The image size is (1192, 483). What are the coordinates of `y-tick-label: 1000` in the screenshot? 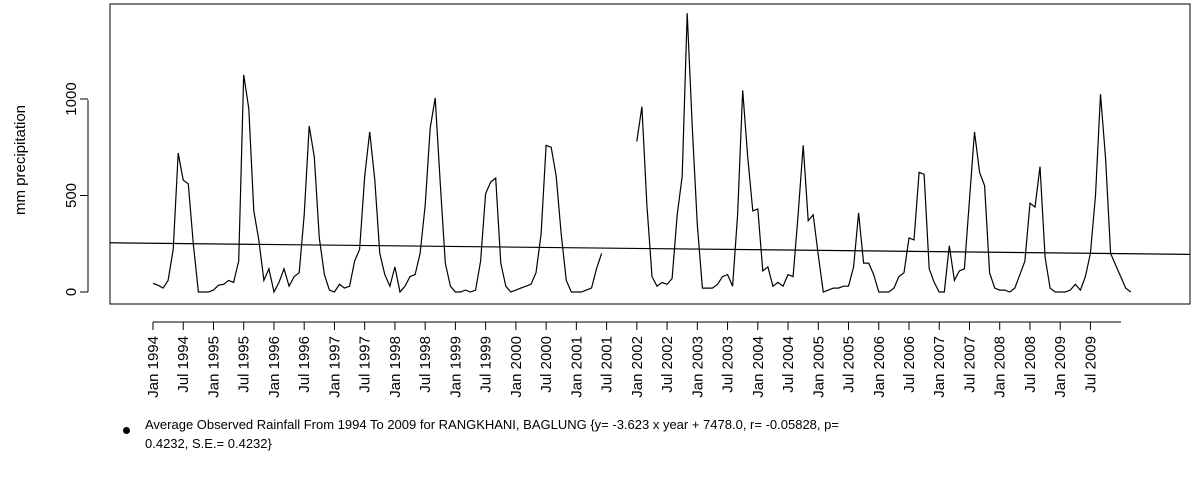 It's located at (71, 98).